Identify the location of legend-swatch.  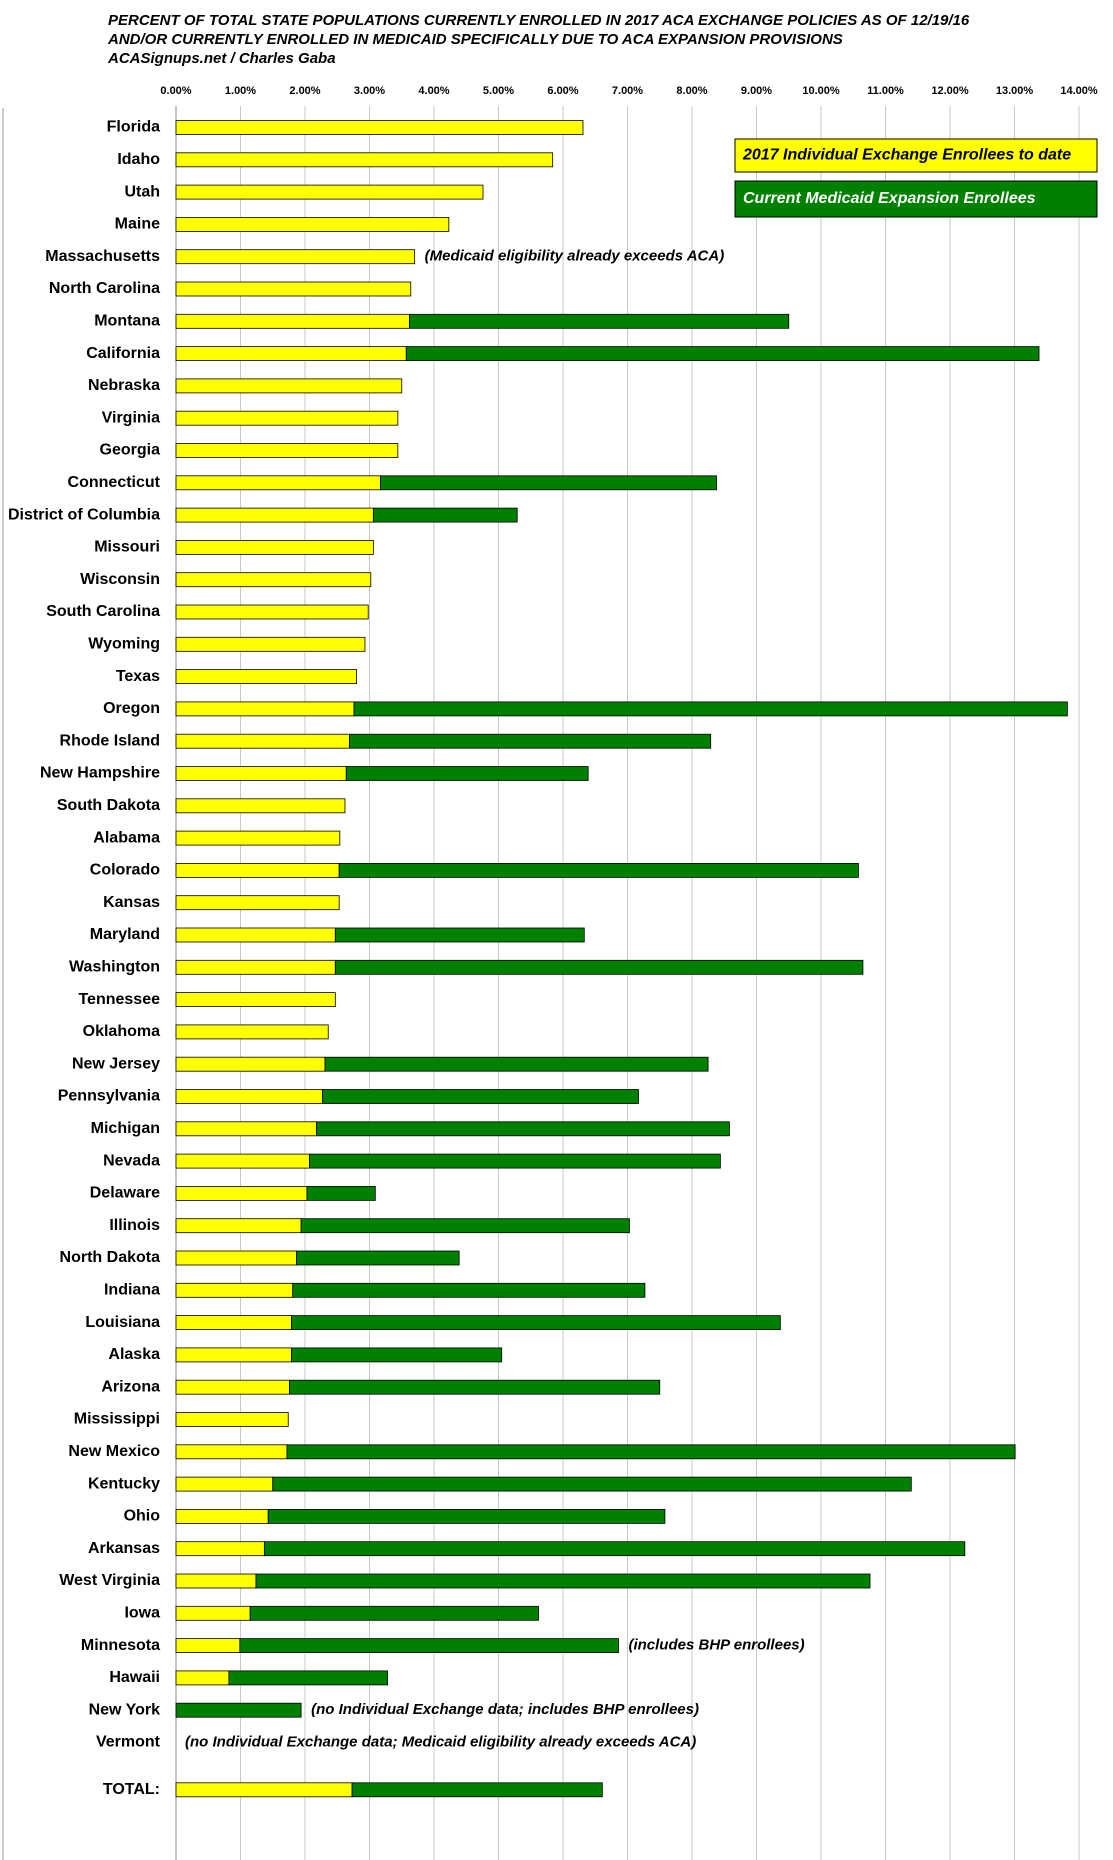
(916, 155).